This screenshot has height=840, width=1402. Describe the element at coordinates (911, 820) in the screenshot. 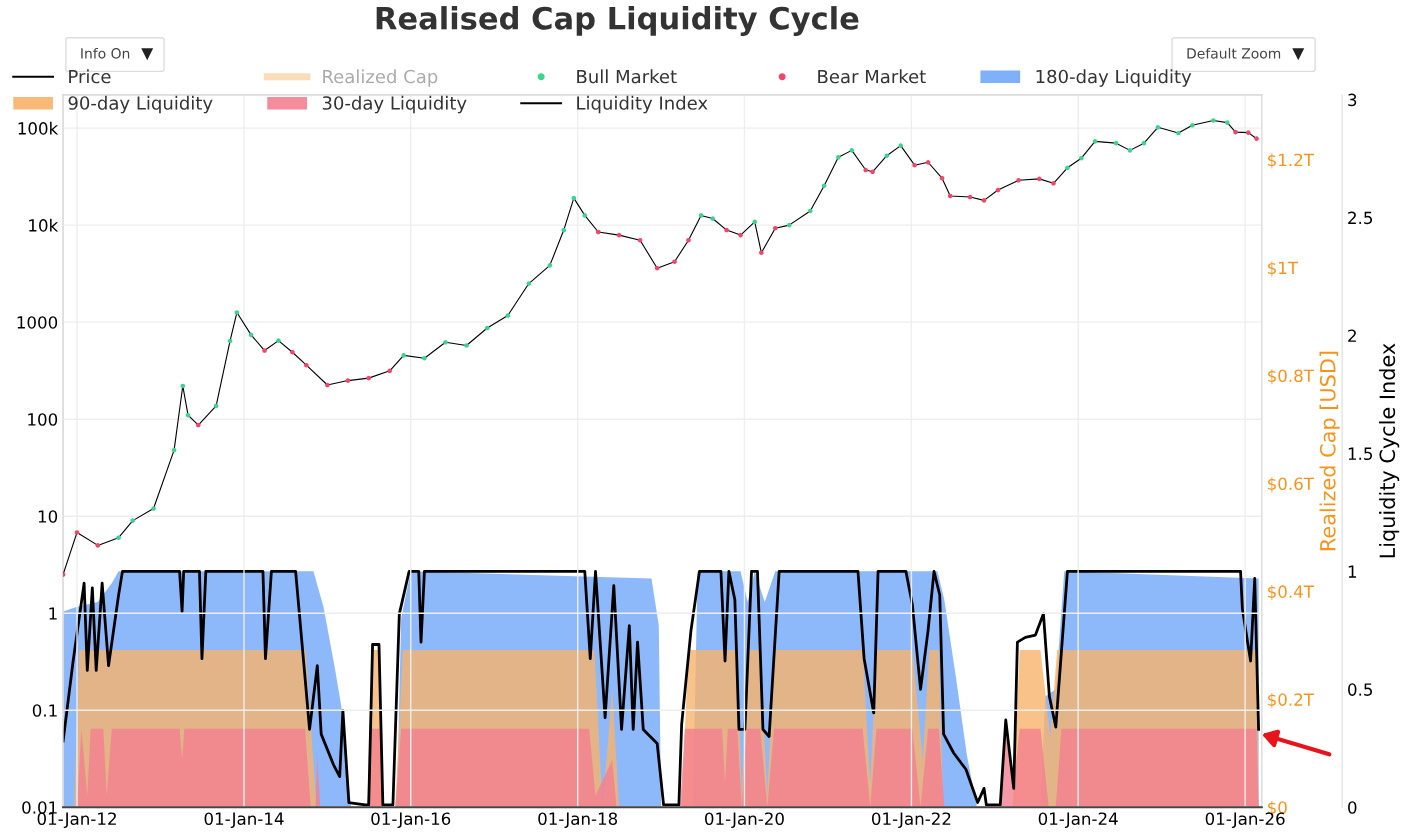

I see `x-tick-label: 01-Jan-22` at that location.